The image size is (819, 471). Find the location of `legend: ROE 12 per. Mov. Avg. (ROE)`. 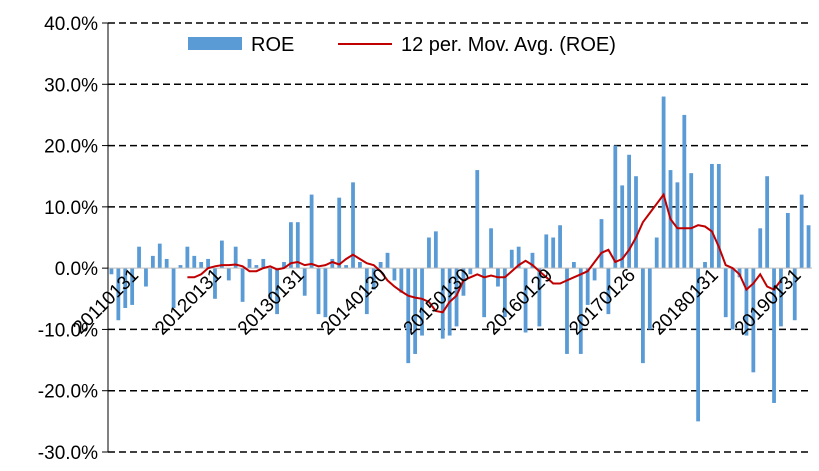

legend: ROE 12 per. Mov. Avg. (ROE) is located at coordinates (402, 45).